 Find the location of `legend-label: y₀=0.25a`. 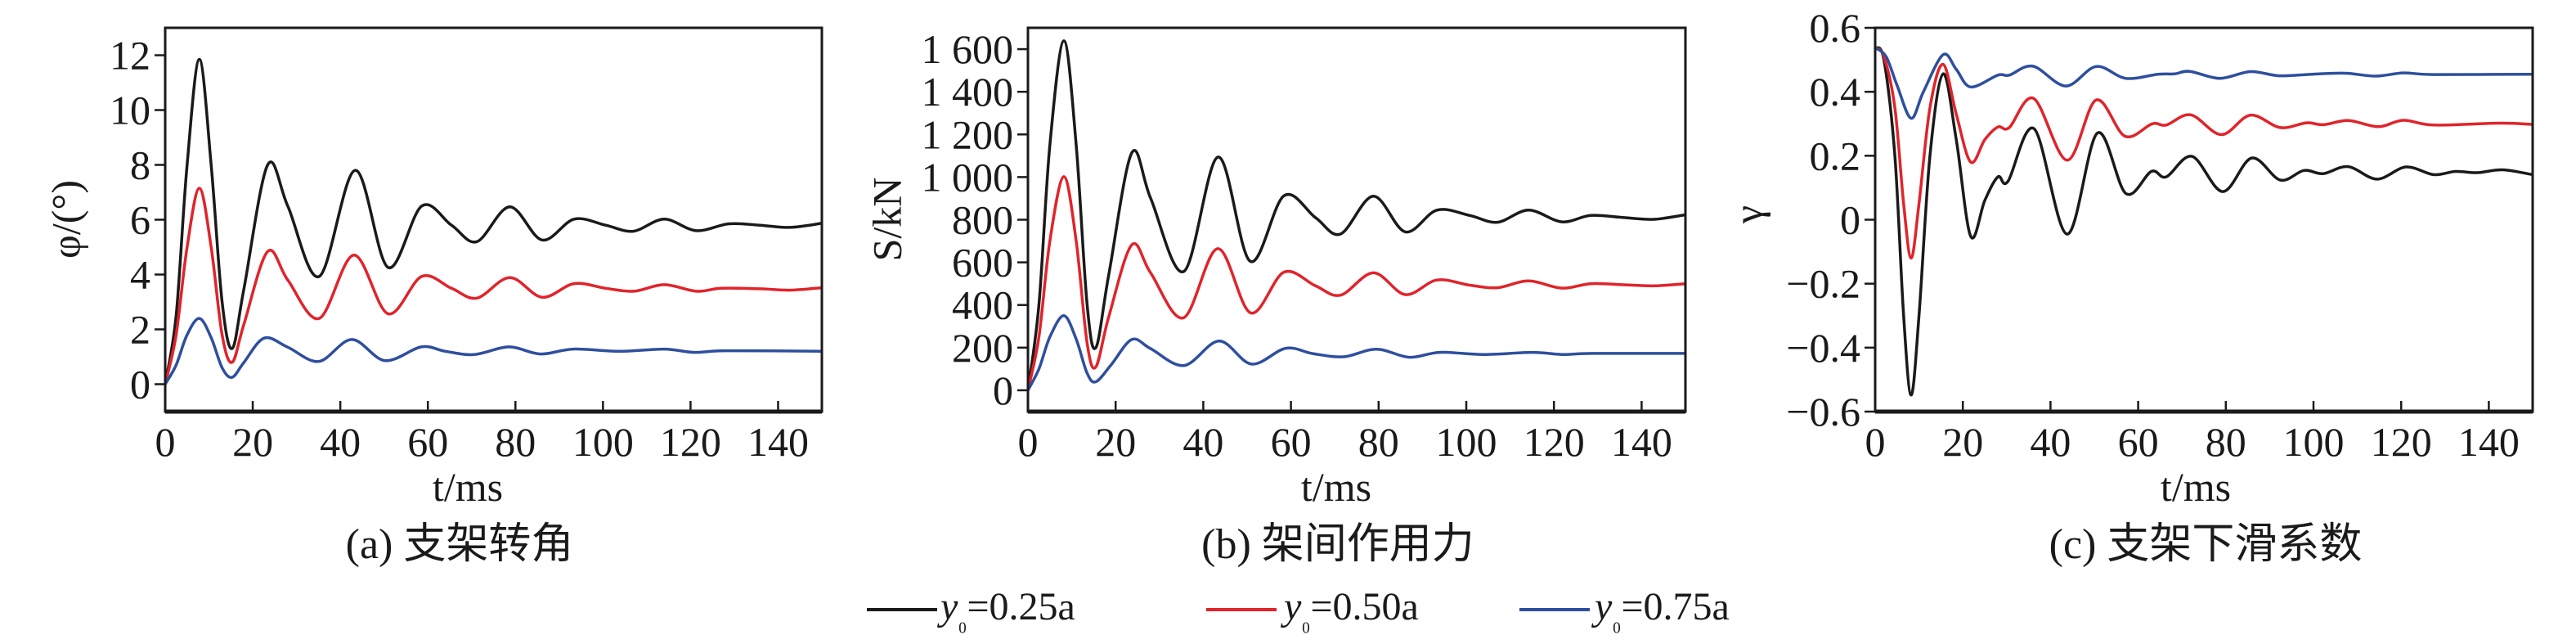

legend-label: y₀=0.25a is located at coordinates (1005, 609).